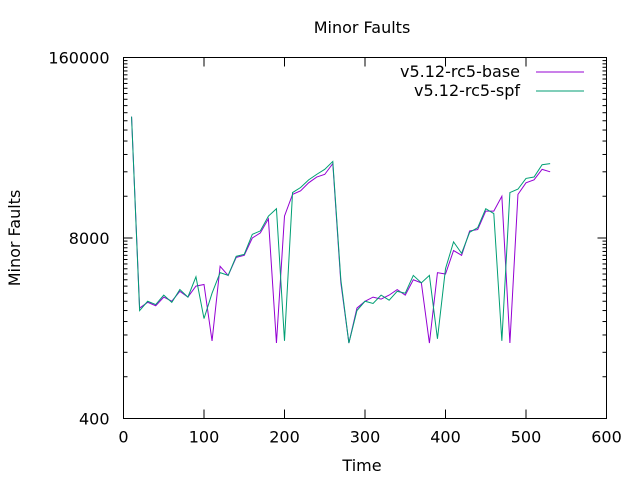  What do you see at coordinates (284, 437) in the screenshot?
I see `x-tick-label: 200` at bounding box center [284, 437].